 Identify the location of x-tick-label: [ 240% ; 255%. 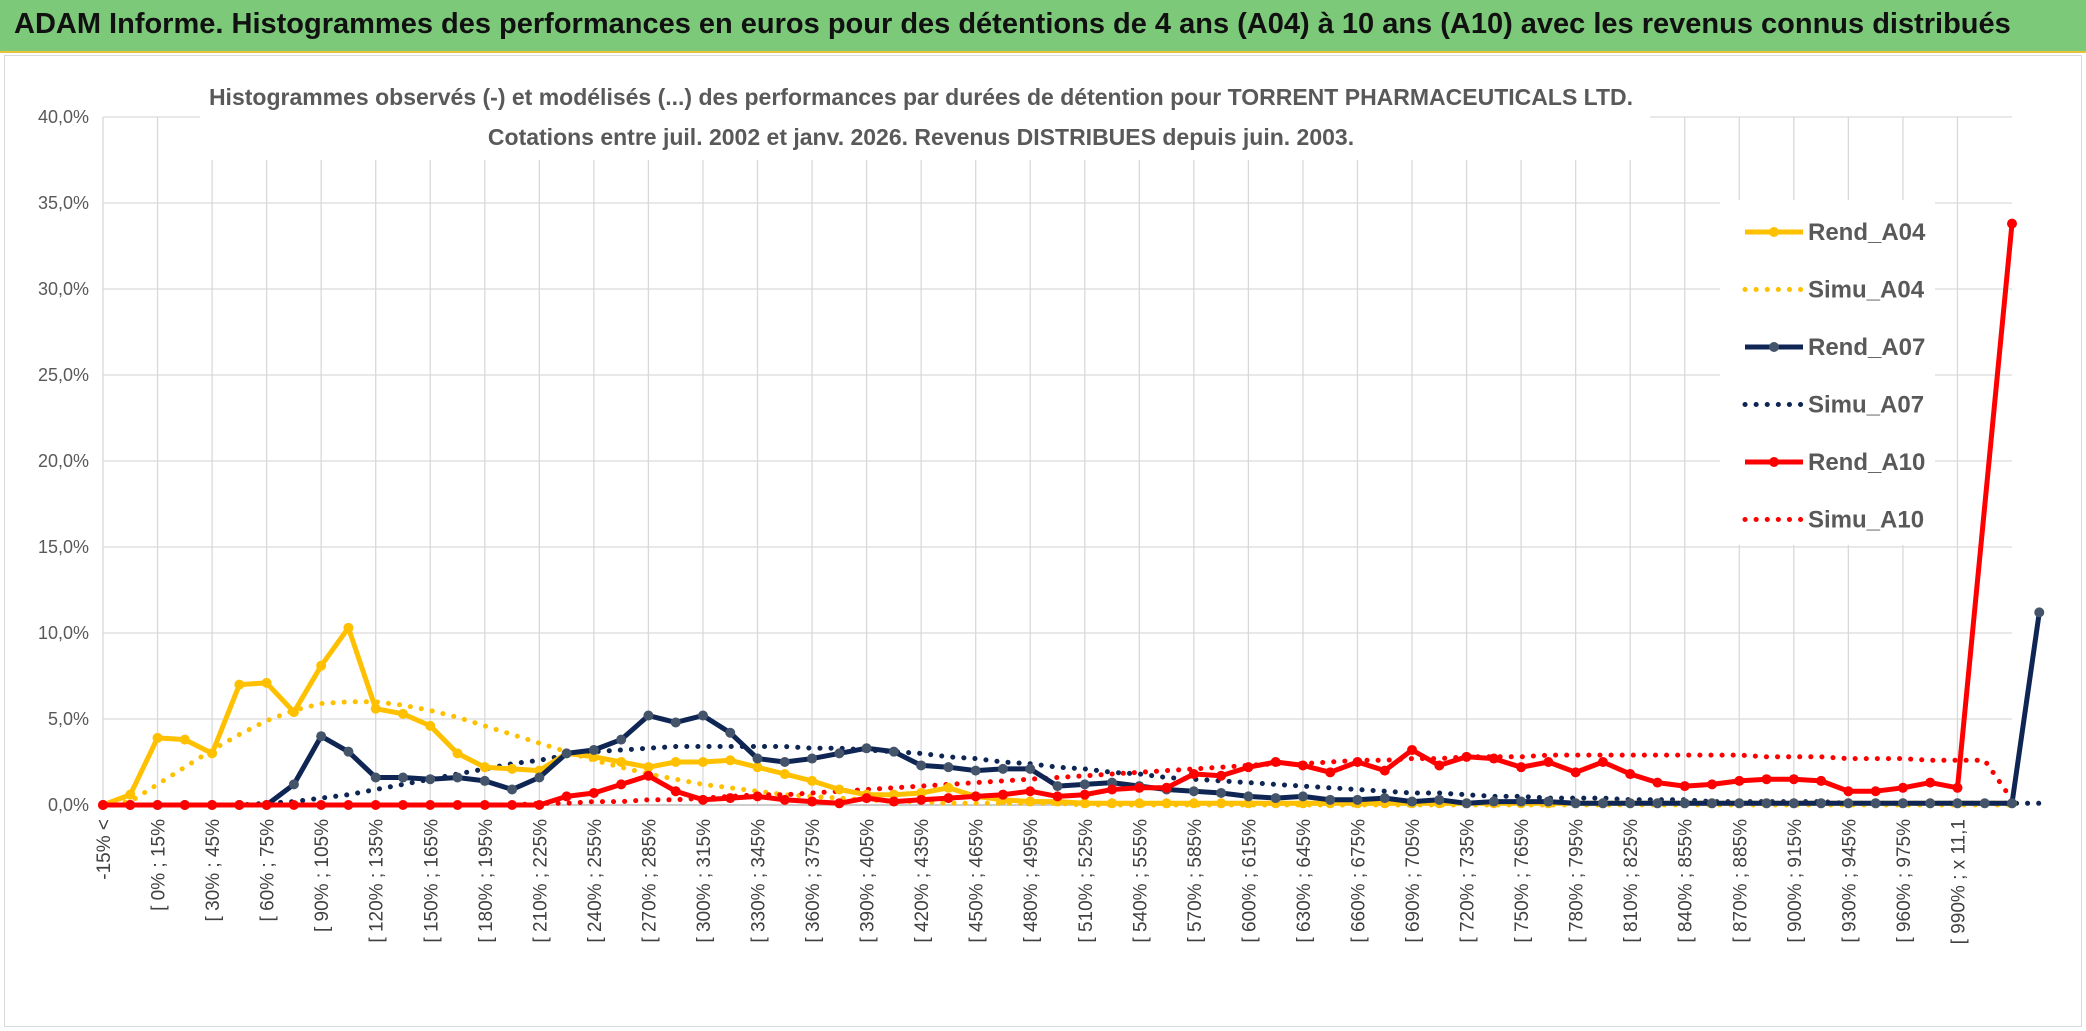
(595, 881).